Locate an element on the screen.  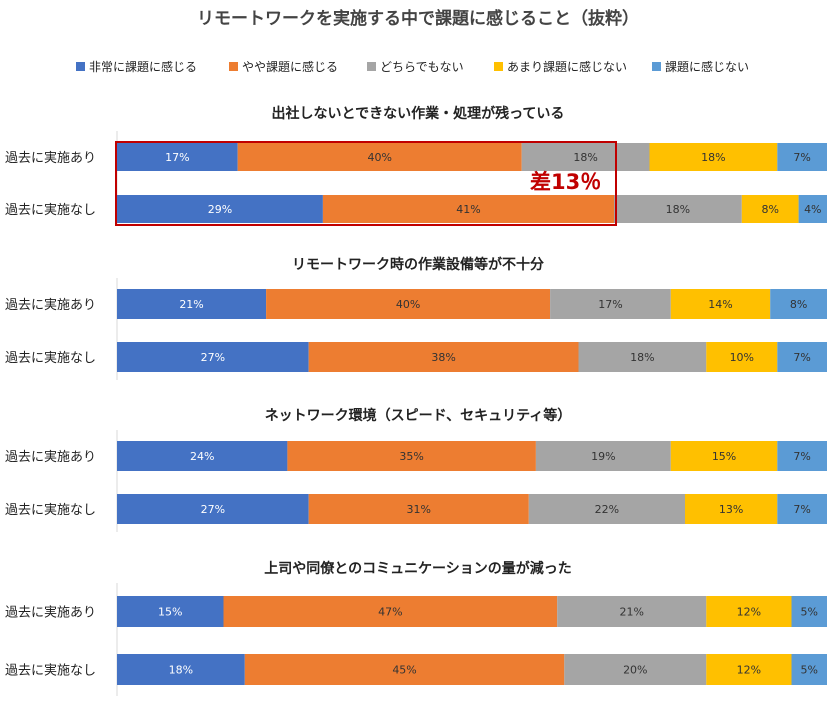
difference-annotation: 差13％ is located at coordinates (565, 182).